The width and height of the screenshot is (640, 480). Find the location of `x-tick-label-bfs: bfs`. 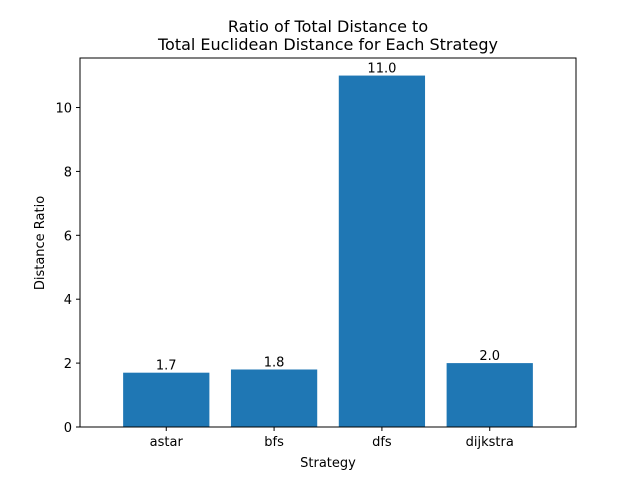

x-tick-label-bfs: bfs is located at coordinates (274, 442).